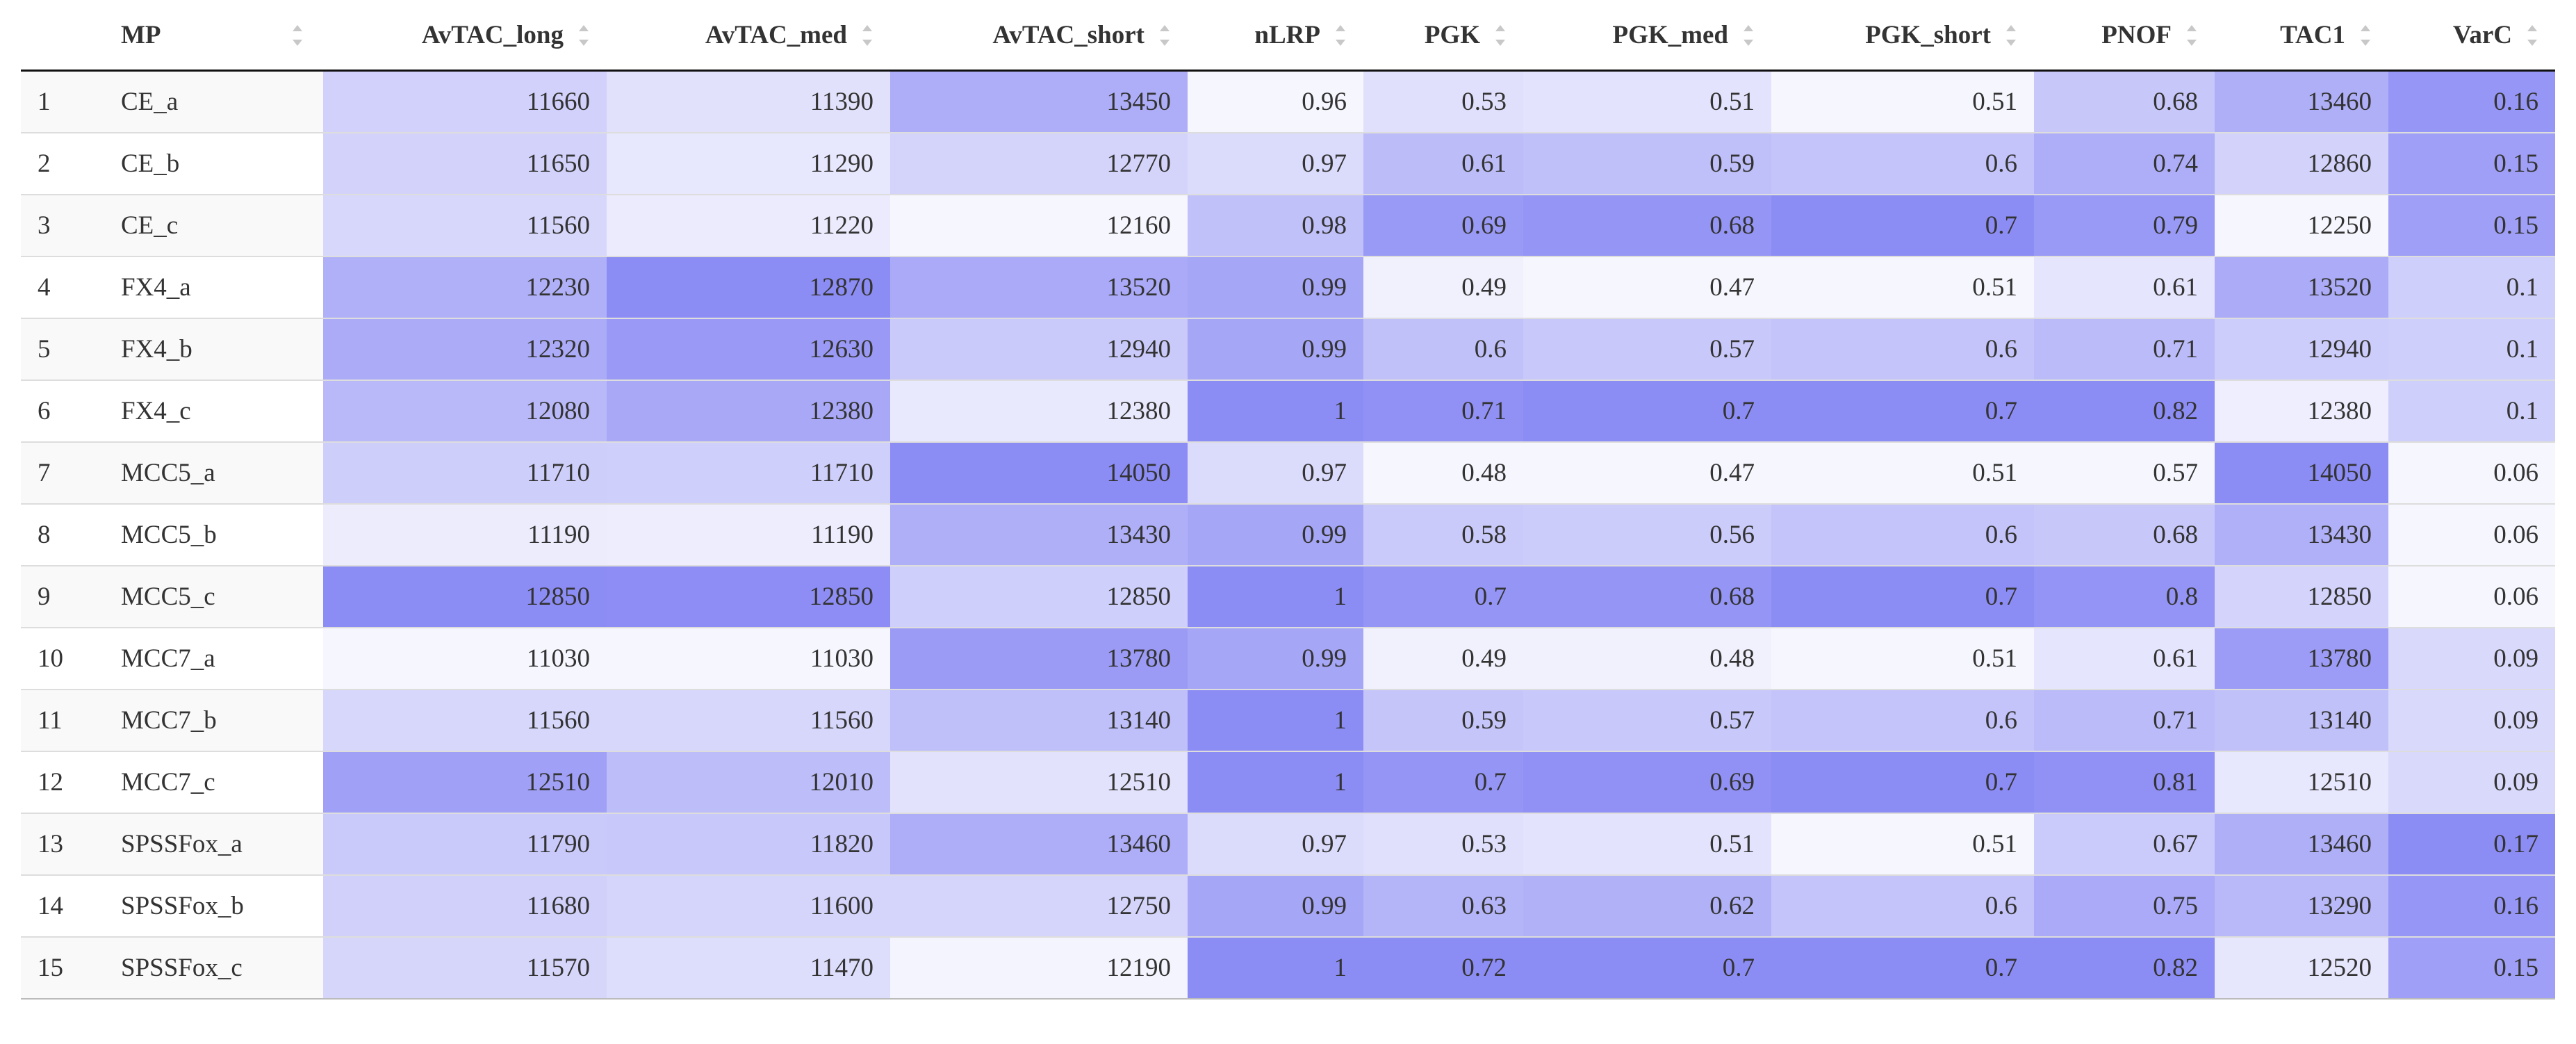 This screenshot has height=1044, width=2576. I want to click on cell-pgk-med: 0.57, so click(1647, 349).